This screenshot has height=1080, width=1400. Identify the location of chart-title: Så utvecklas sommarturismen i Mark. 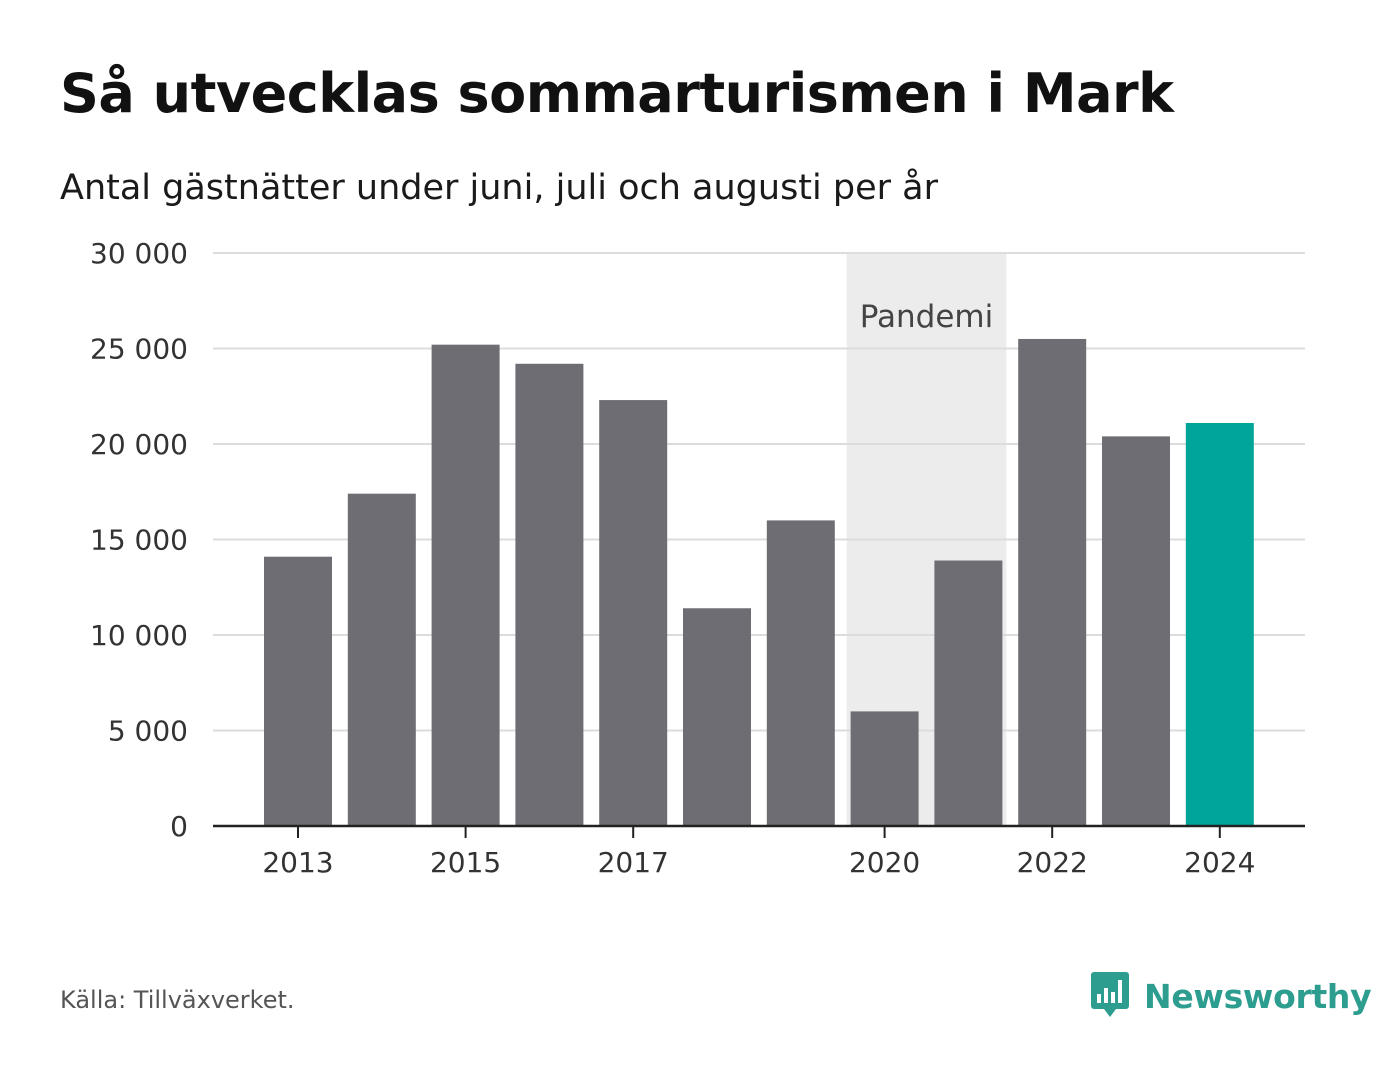
(617, 93).